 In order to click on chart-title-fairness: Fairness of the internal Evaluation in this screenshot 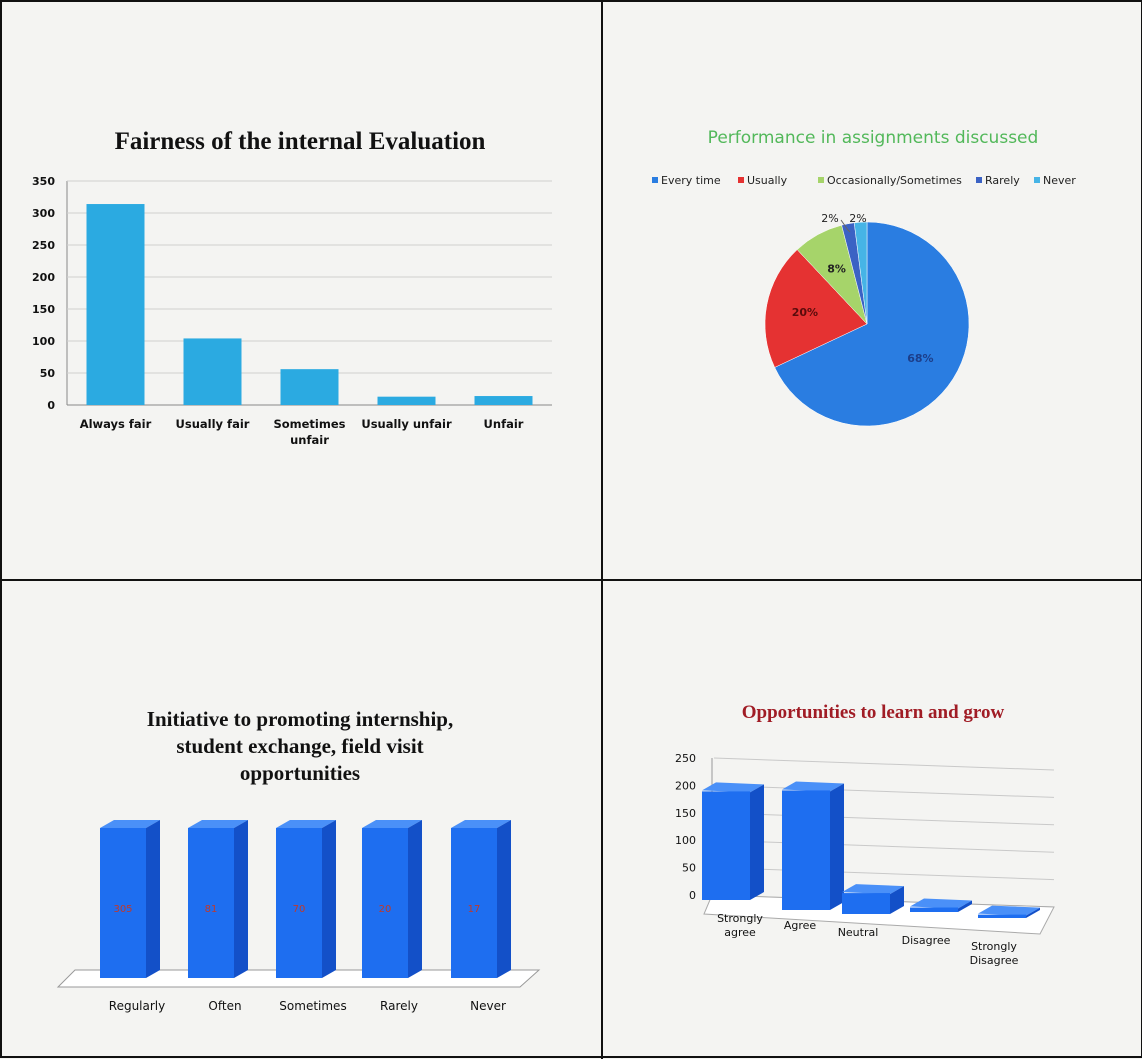, I will do `click(300, 141)`.